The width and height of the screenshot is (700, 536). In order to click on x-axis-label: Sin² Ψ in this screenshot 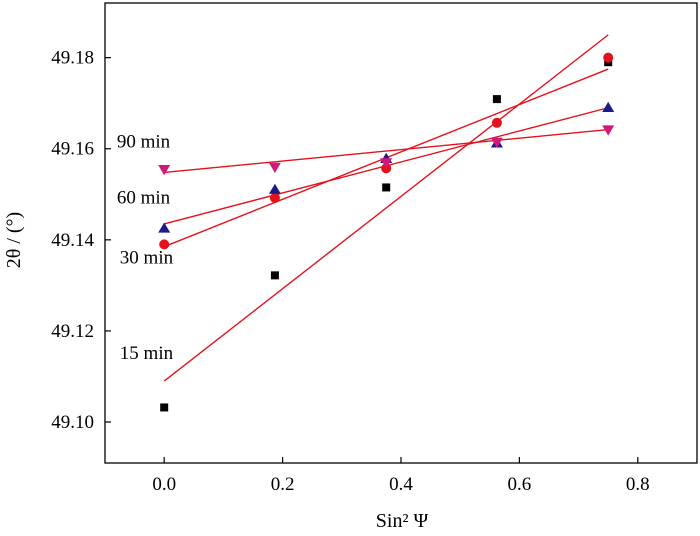, I will do `click(402, 521)`.